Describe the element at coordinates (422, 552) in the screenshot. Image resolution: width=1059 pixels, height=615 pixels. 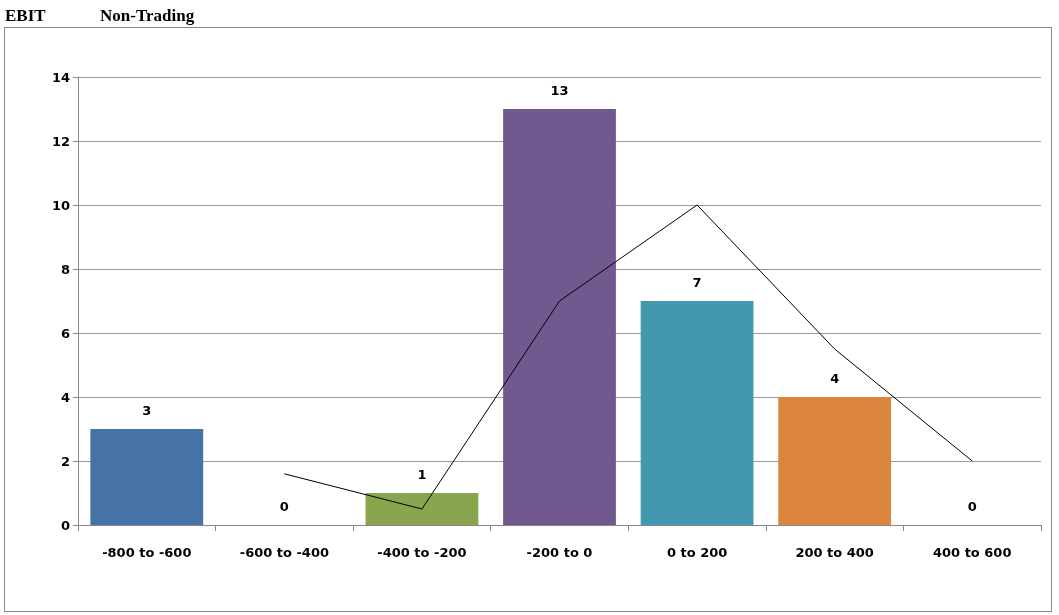
I see `x-tick-label: -400 to -200` at that location.